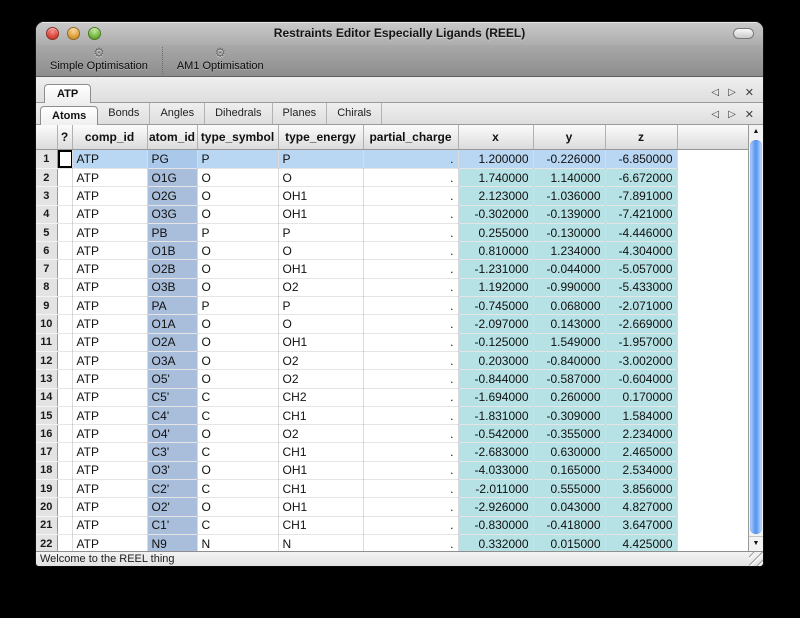  What do you see at coordinates (496, 361) in the screenshot?
I see `cell-x: 0.203000` at bounding box center [496, 361].